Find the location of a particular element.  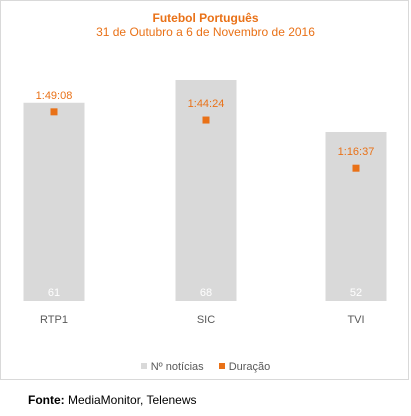

duration-label: 1:16:37 is located at coordinates (356, 152).